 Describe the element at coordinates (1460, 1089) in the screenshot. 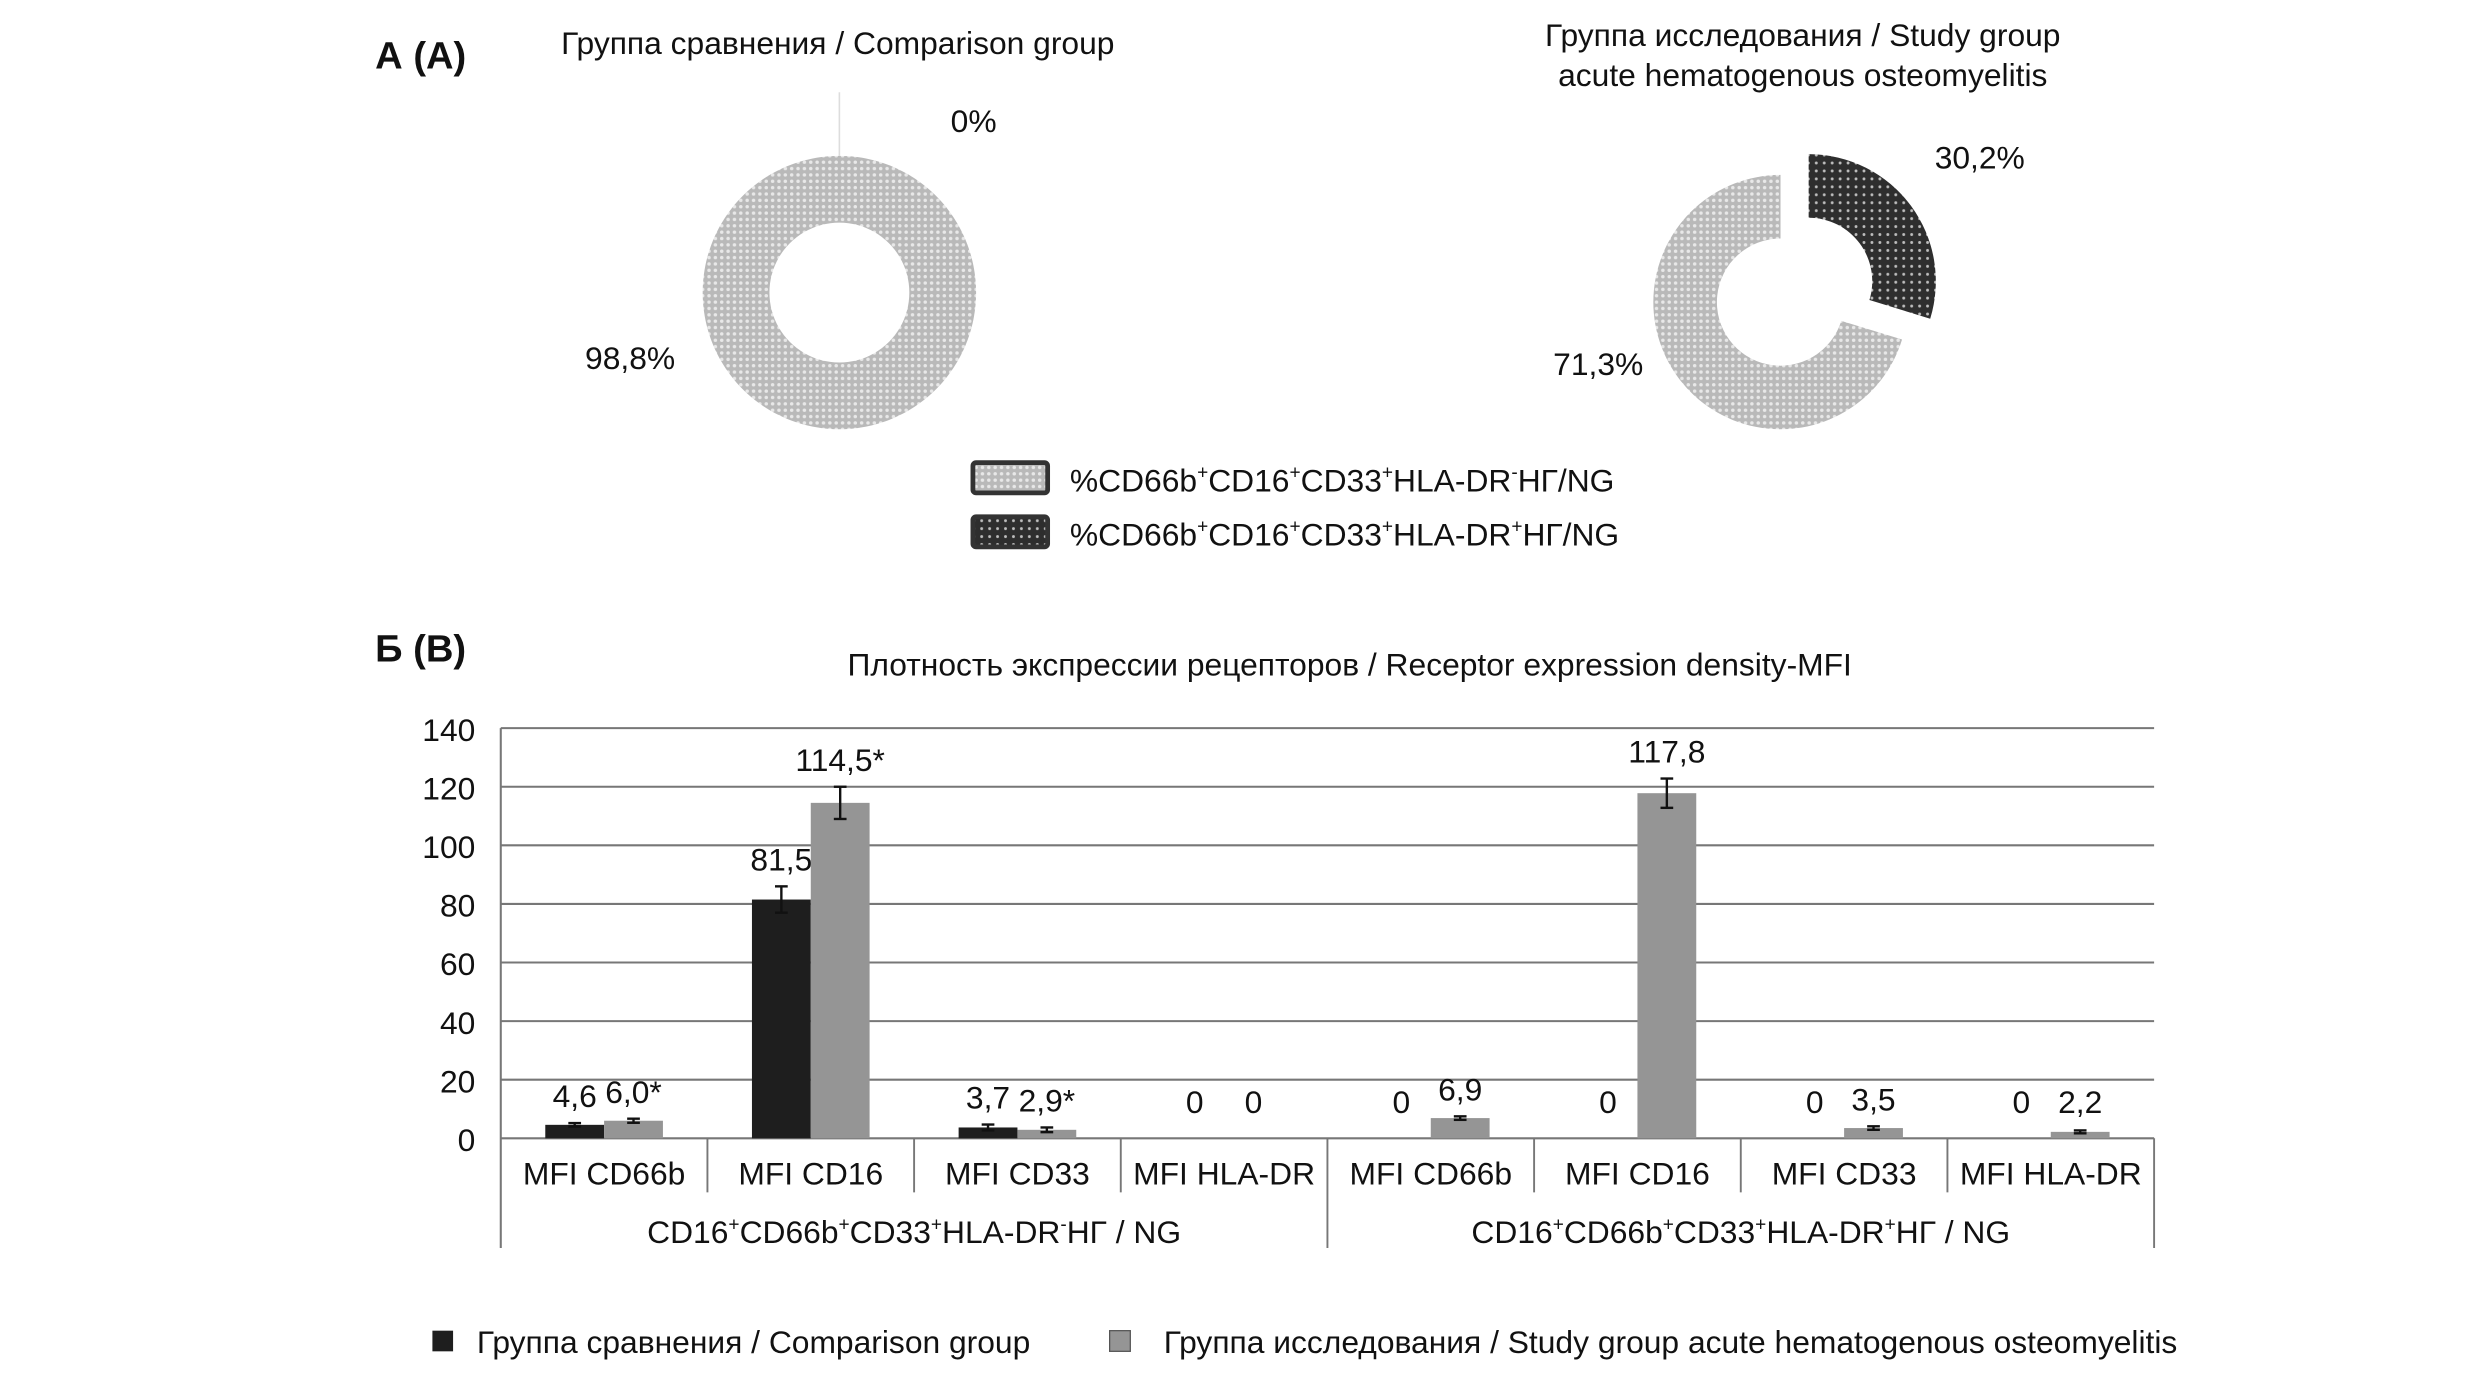

I see `data-label: 6,9` at that location.